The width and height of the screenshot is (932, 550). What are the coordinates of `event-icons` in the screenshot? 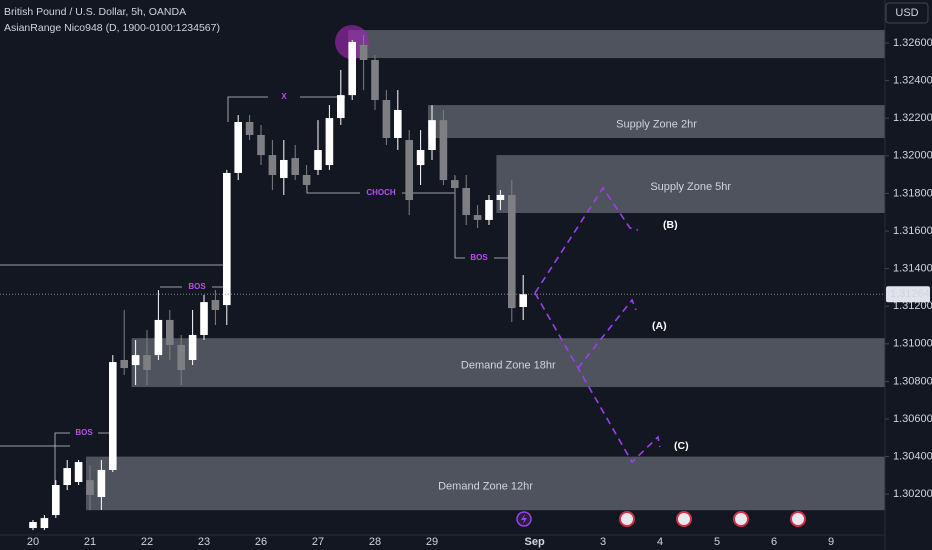 It's located at (661, 519).